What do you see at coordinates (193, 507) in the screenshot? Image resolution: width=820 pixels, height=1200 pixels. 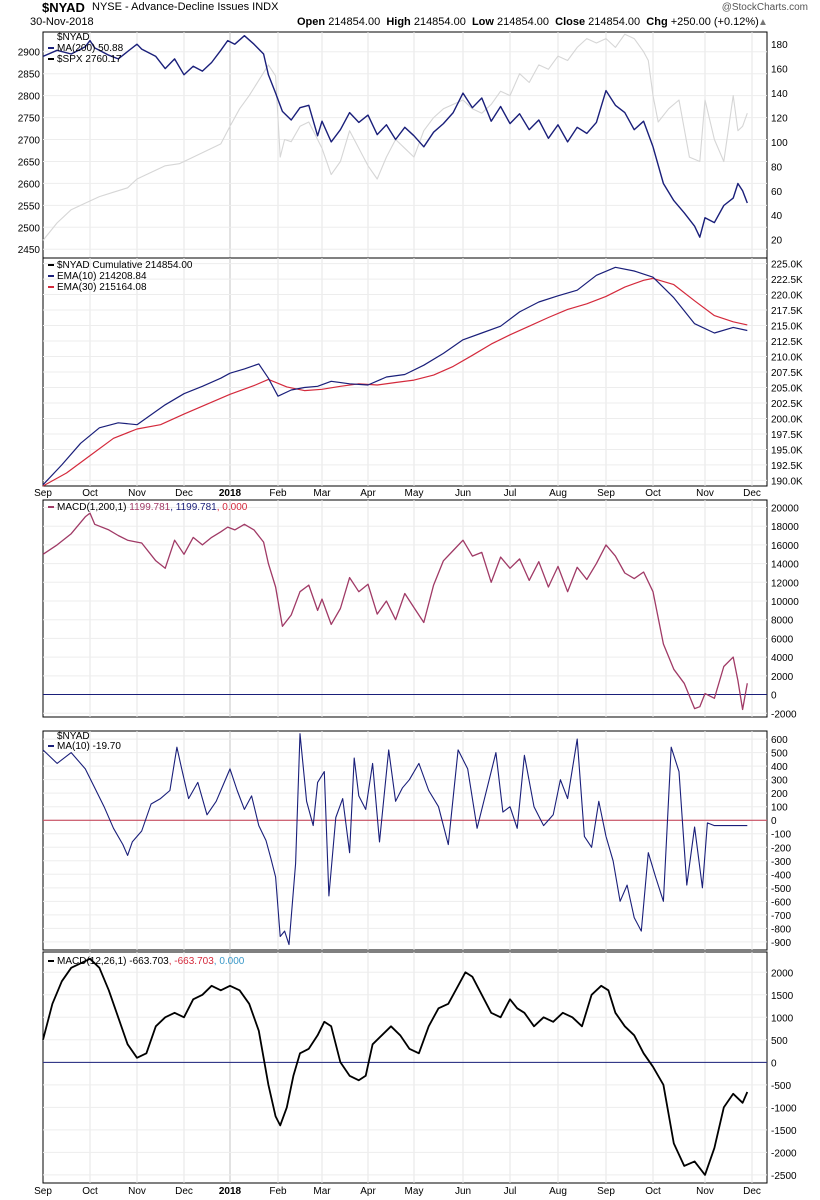 I see `legend-part: , 1199.781` at bounding box center [193, 507].